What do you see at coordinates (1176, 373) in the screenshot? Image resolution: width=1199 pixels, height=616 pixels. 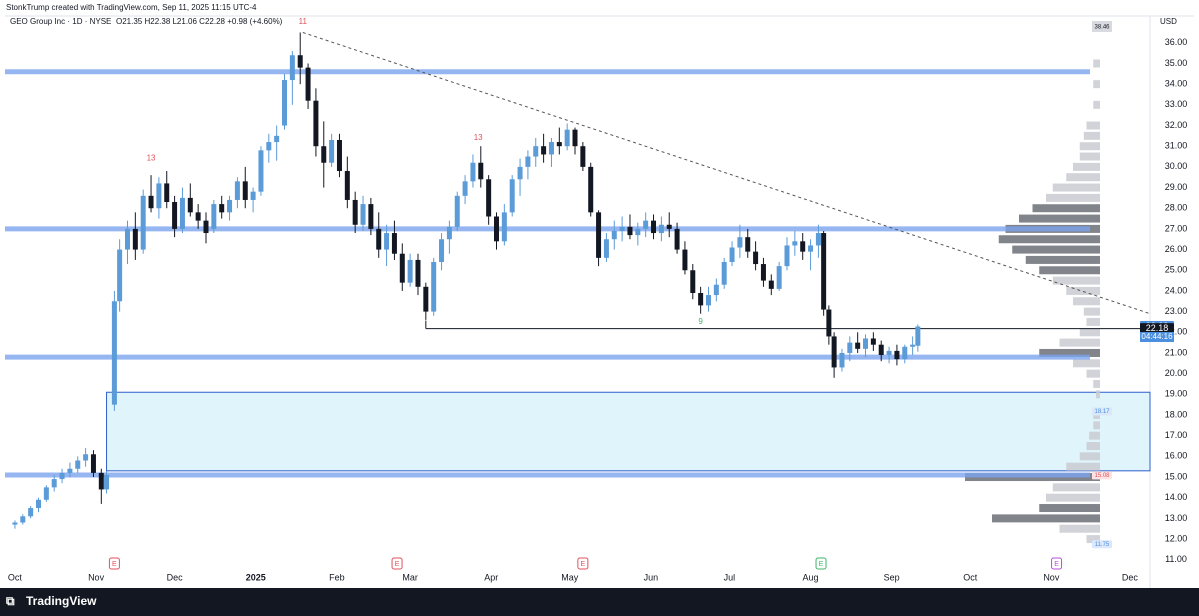 I see `y-tick-label: 20.00` at bounding box center [1176, 373].